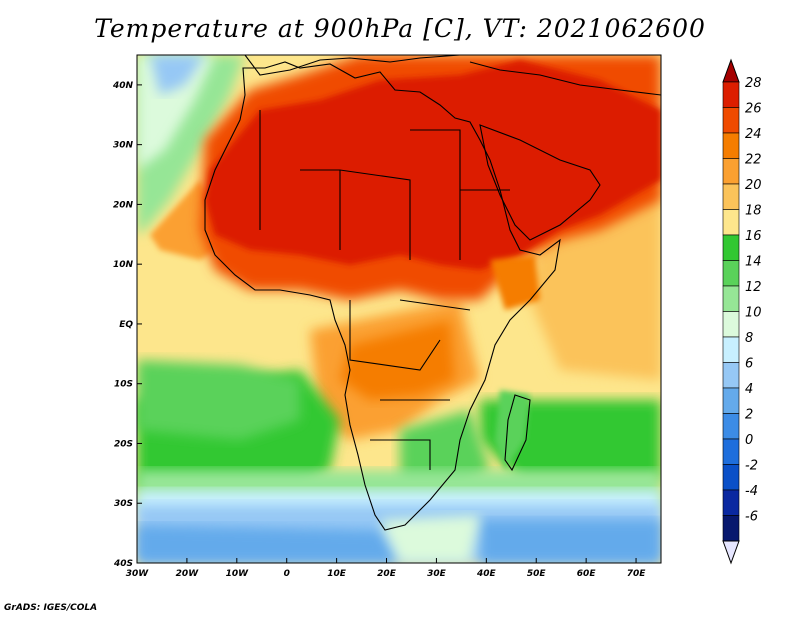  What do you see at coordinates (753, 236) in the screenshot?
I see `colorbar-label: 16` at bounding box center [753, 236].